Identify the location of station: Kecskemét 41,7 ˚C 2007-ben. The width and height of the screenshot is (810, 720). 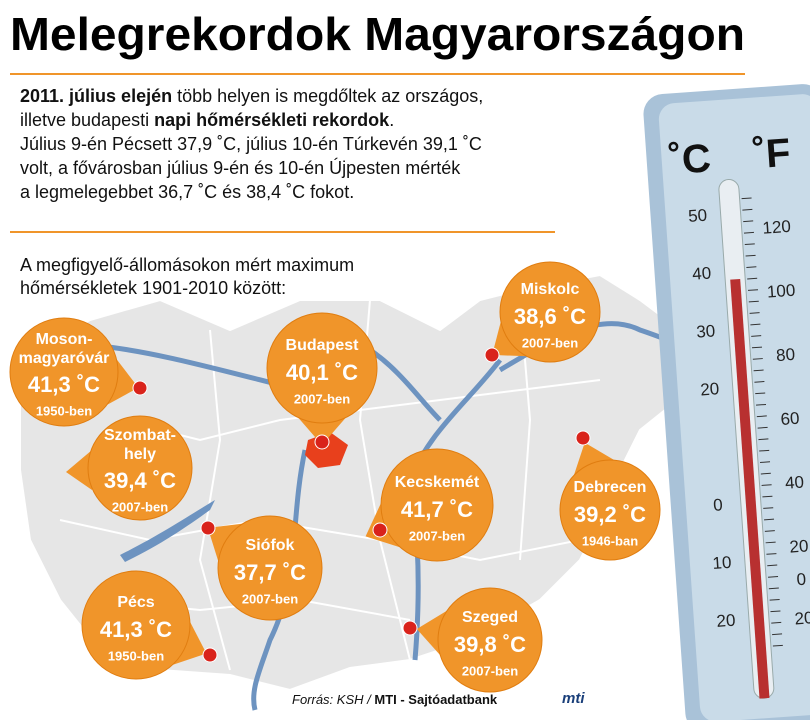
(429, 505).